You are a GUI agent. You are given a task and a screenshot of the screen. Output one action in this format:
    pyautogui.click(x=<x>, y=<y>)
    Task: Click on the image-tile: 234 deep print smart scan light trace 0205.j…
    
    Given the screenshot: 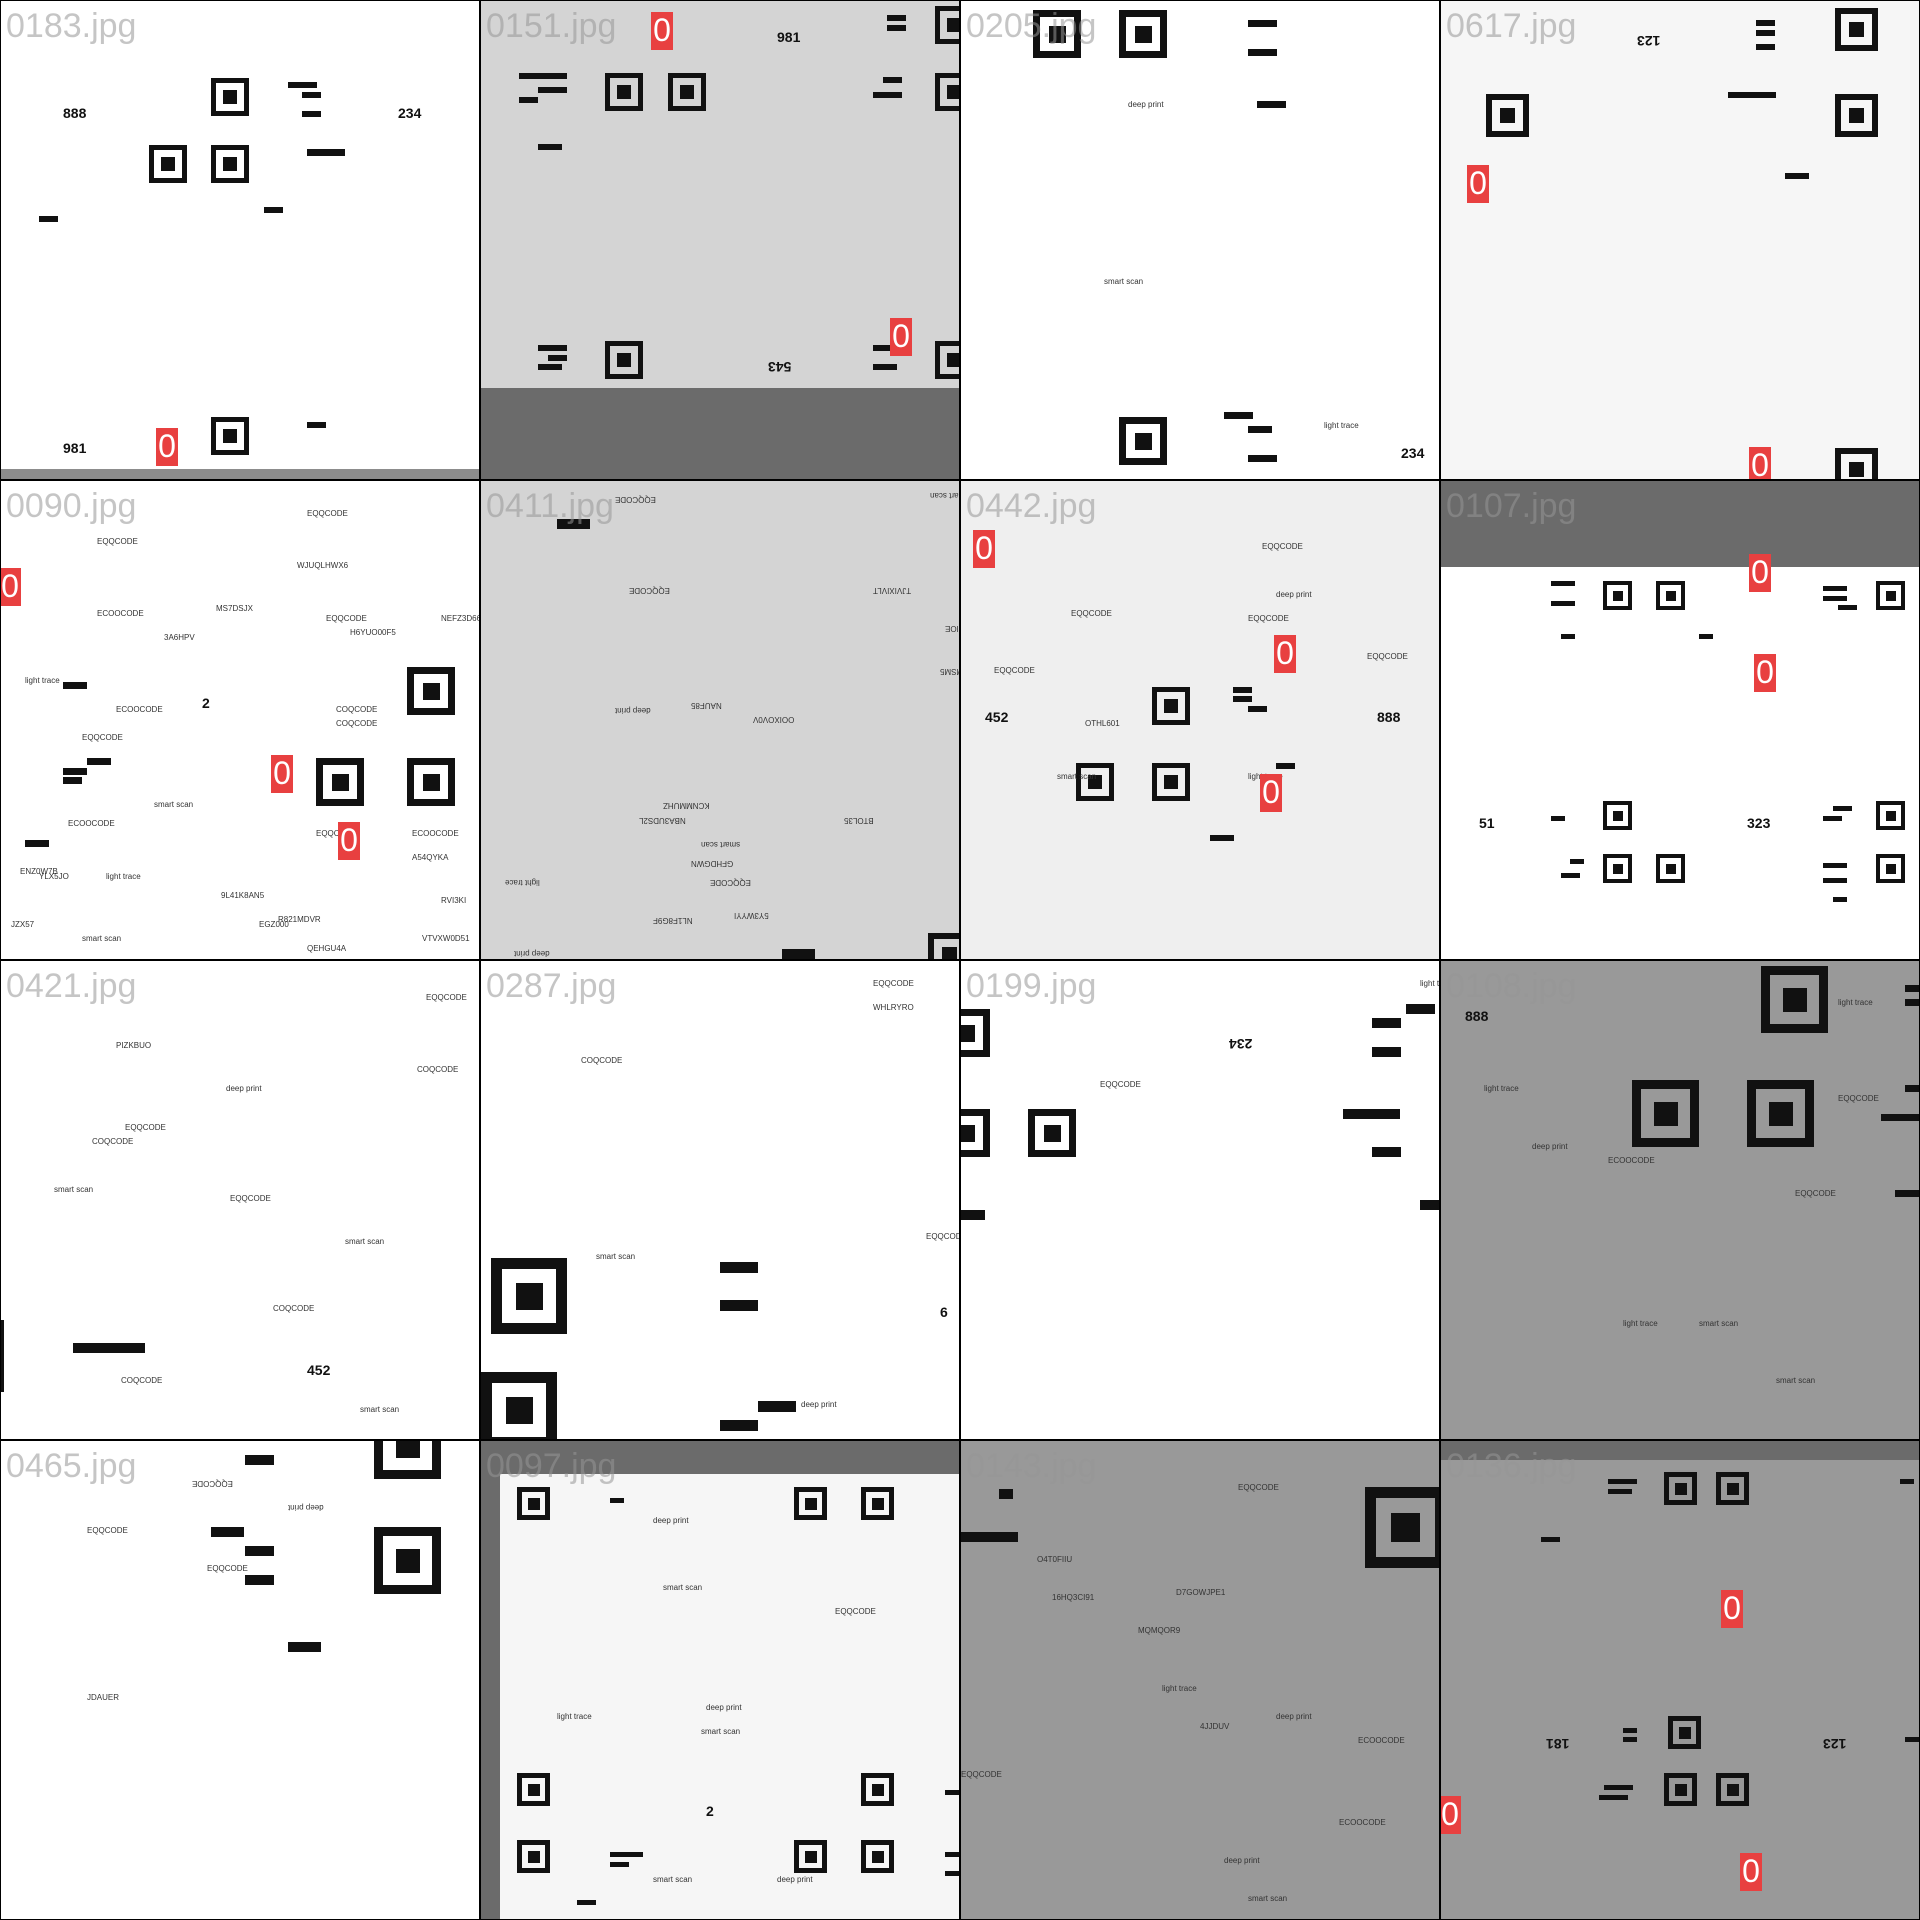 What is the action you would take?
    pyautogui.click(x=1200, y=240)
    